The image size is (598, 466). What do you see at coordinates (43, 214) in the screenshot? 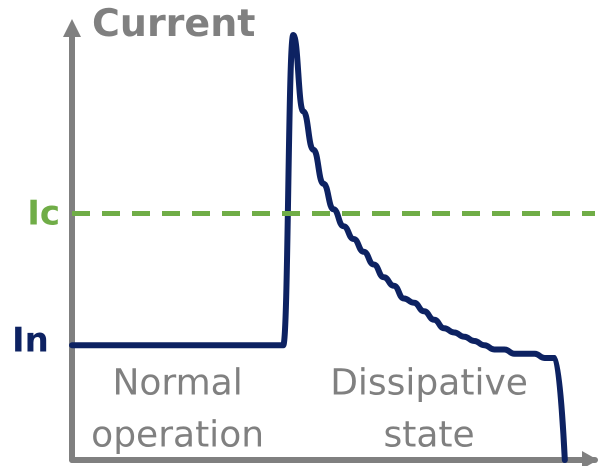
I see `ref-line-label: Ic` at bounding box center [43, 214].